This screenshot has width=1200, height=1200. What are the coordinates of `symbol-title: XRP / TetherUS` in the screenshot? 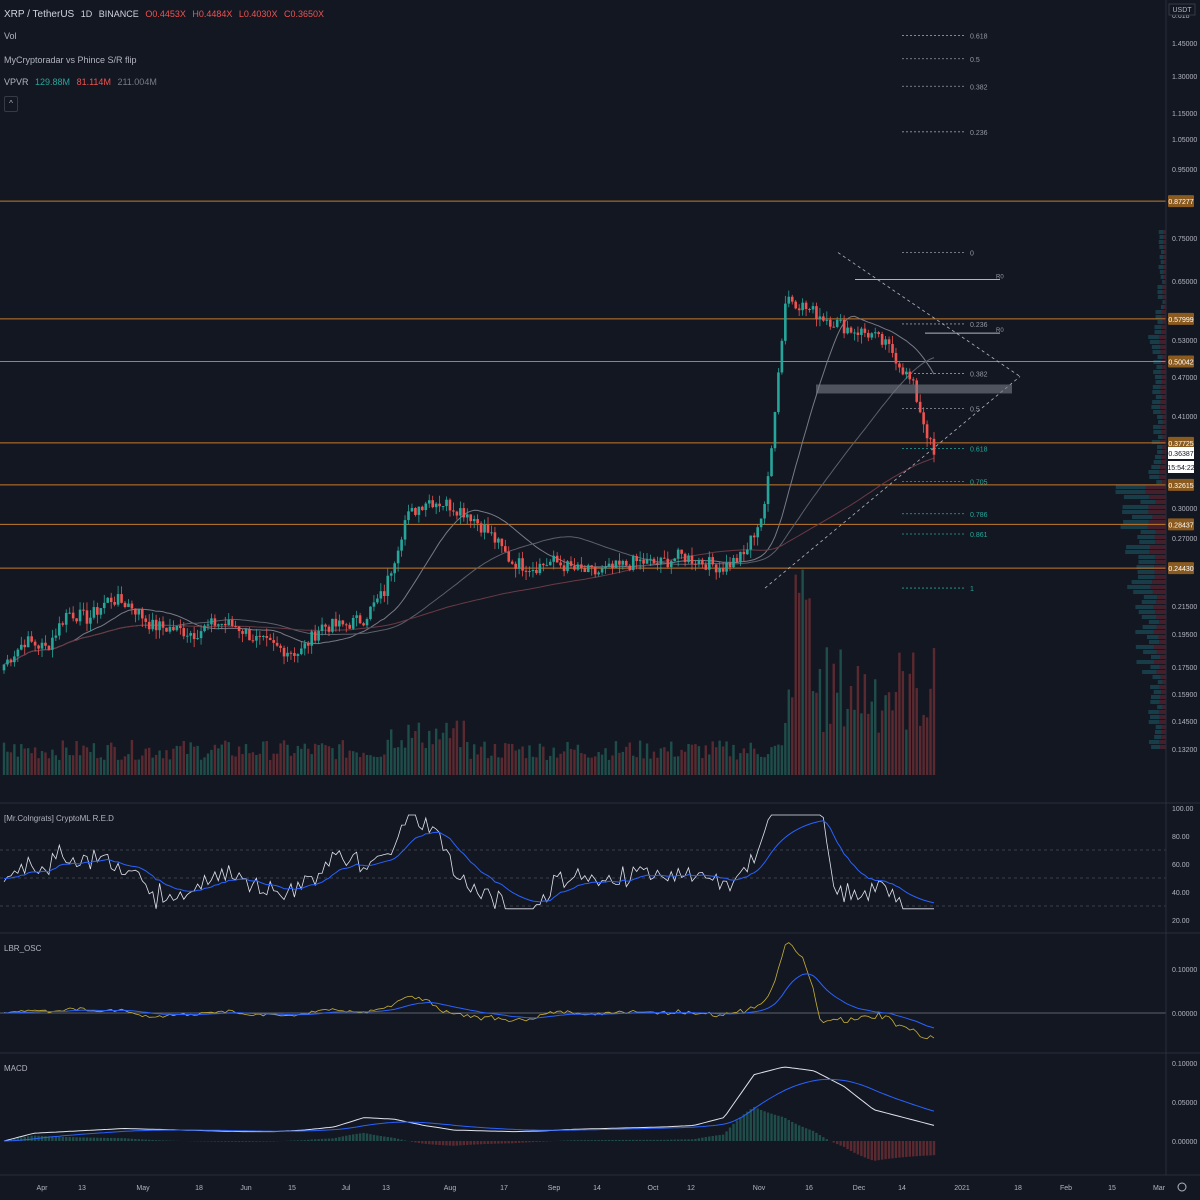 It's located at (39, 14).